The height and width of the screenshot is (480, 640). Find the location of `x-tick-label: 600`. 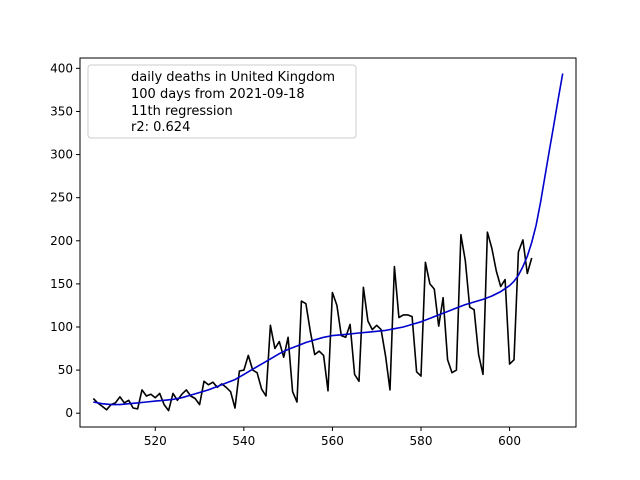

x-tick-label: 600 is located at coordinates (509, 441).